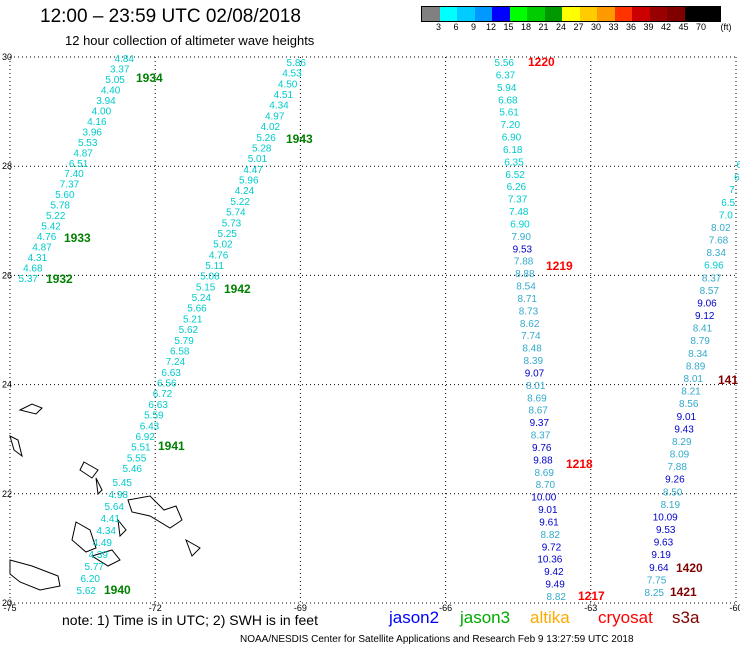  I want to click on lon-tick-label: -63, so click(590, 608).